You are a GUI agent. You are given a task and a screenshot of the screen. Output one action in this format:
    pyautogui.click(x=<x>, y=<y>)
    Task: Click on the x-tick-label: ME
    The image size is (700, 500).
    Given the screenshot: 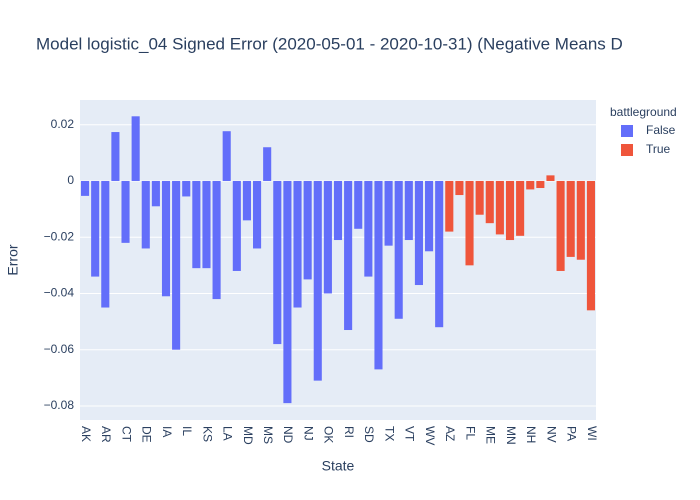 What is the action you would take?
    pyautogui.click(x=491, y=435)
    